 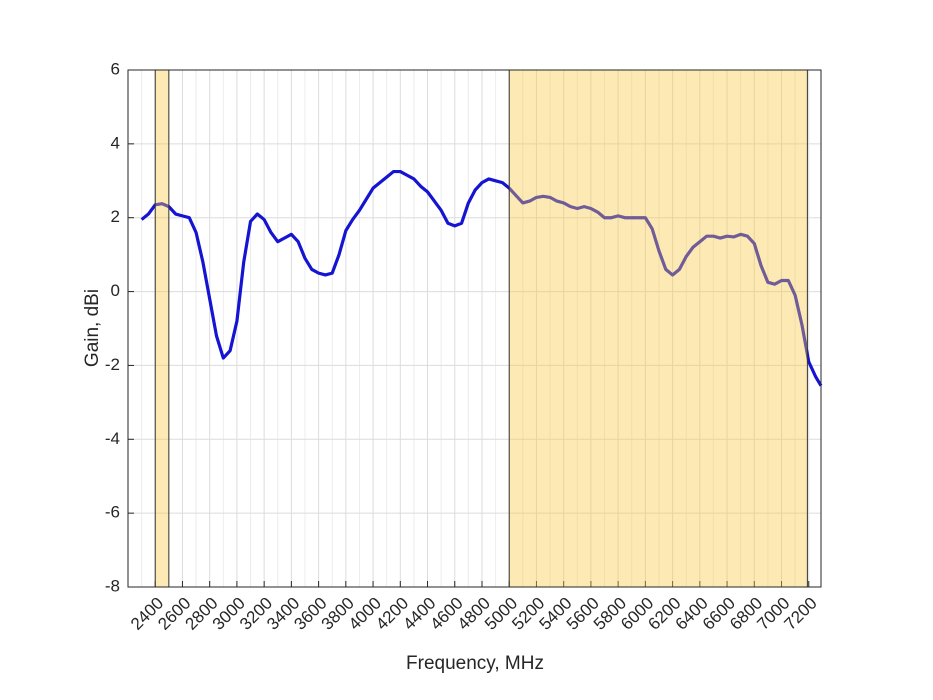 I want to click on y-tick-label: -2, so click(x=112, y=364).